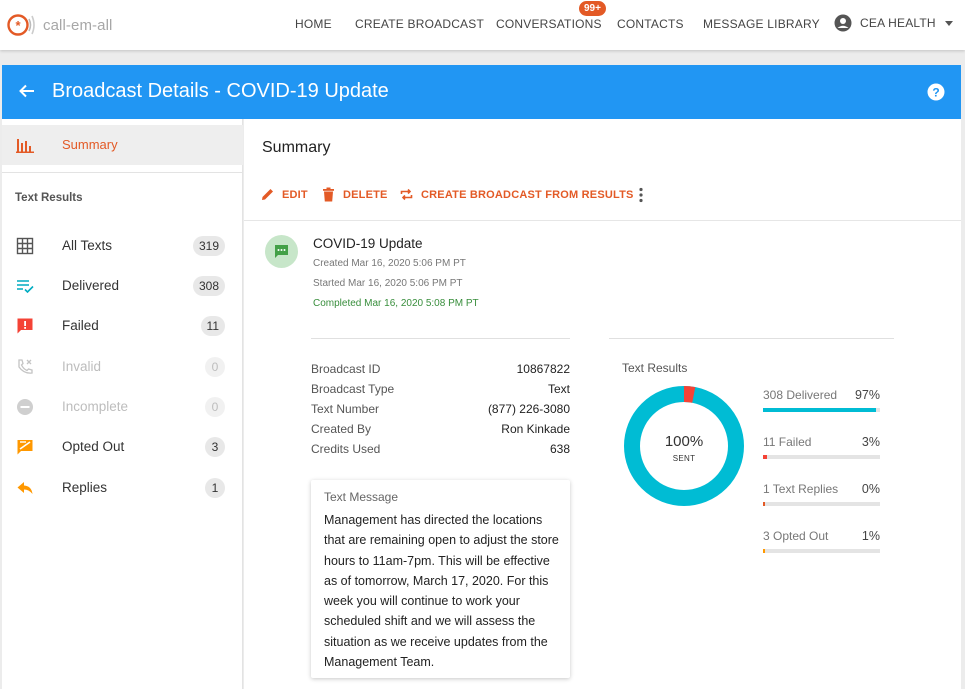 The image size is (965, 689). Describe the element at coordinates (440, 432) in the screenshot. I see `detail-created-by: Created By Ron Kinkade` at that location.